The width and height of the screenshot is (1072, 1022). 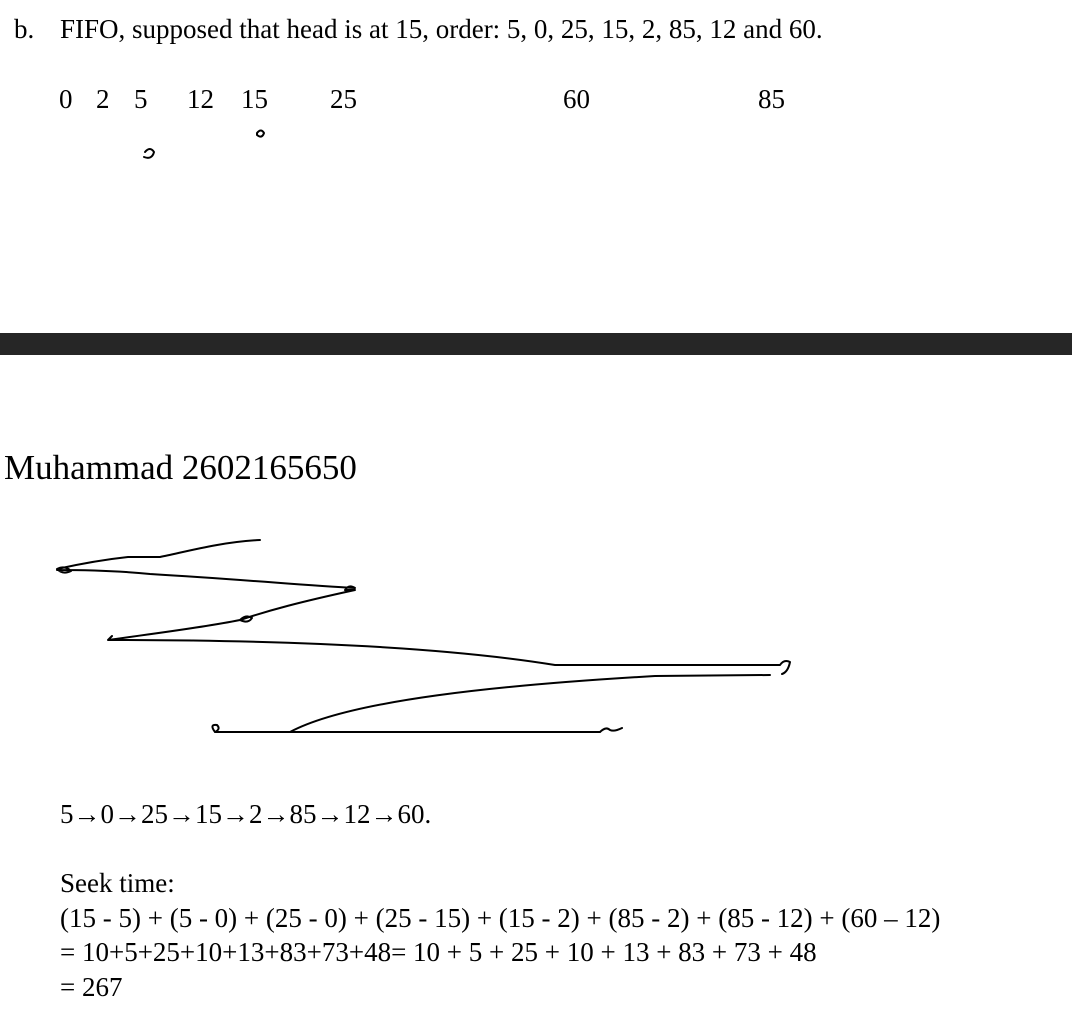 What do you see at coordinates (771, 99) in the screenshot?
I see `scale-label: 85` at bounding box center [771, 99].